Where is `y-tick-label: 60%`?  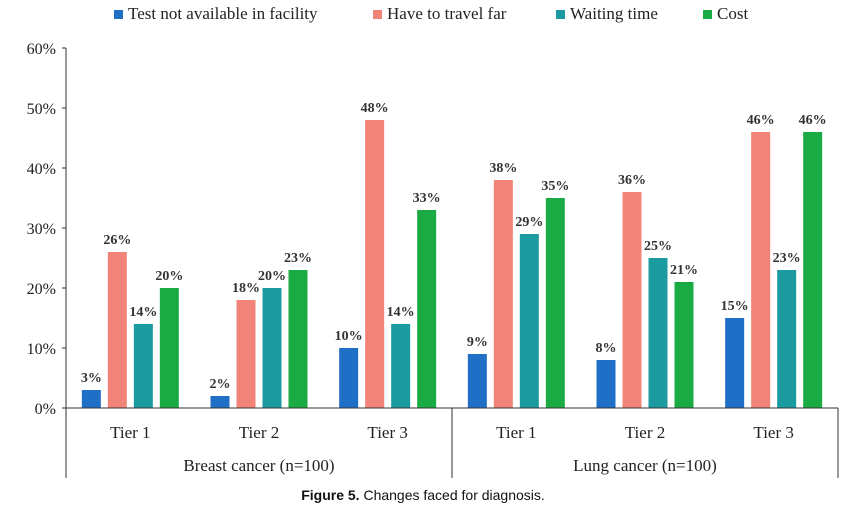 y-tick-label: 60% is located at coordinates (41, 49).